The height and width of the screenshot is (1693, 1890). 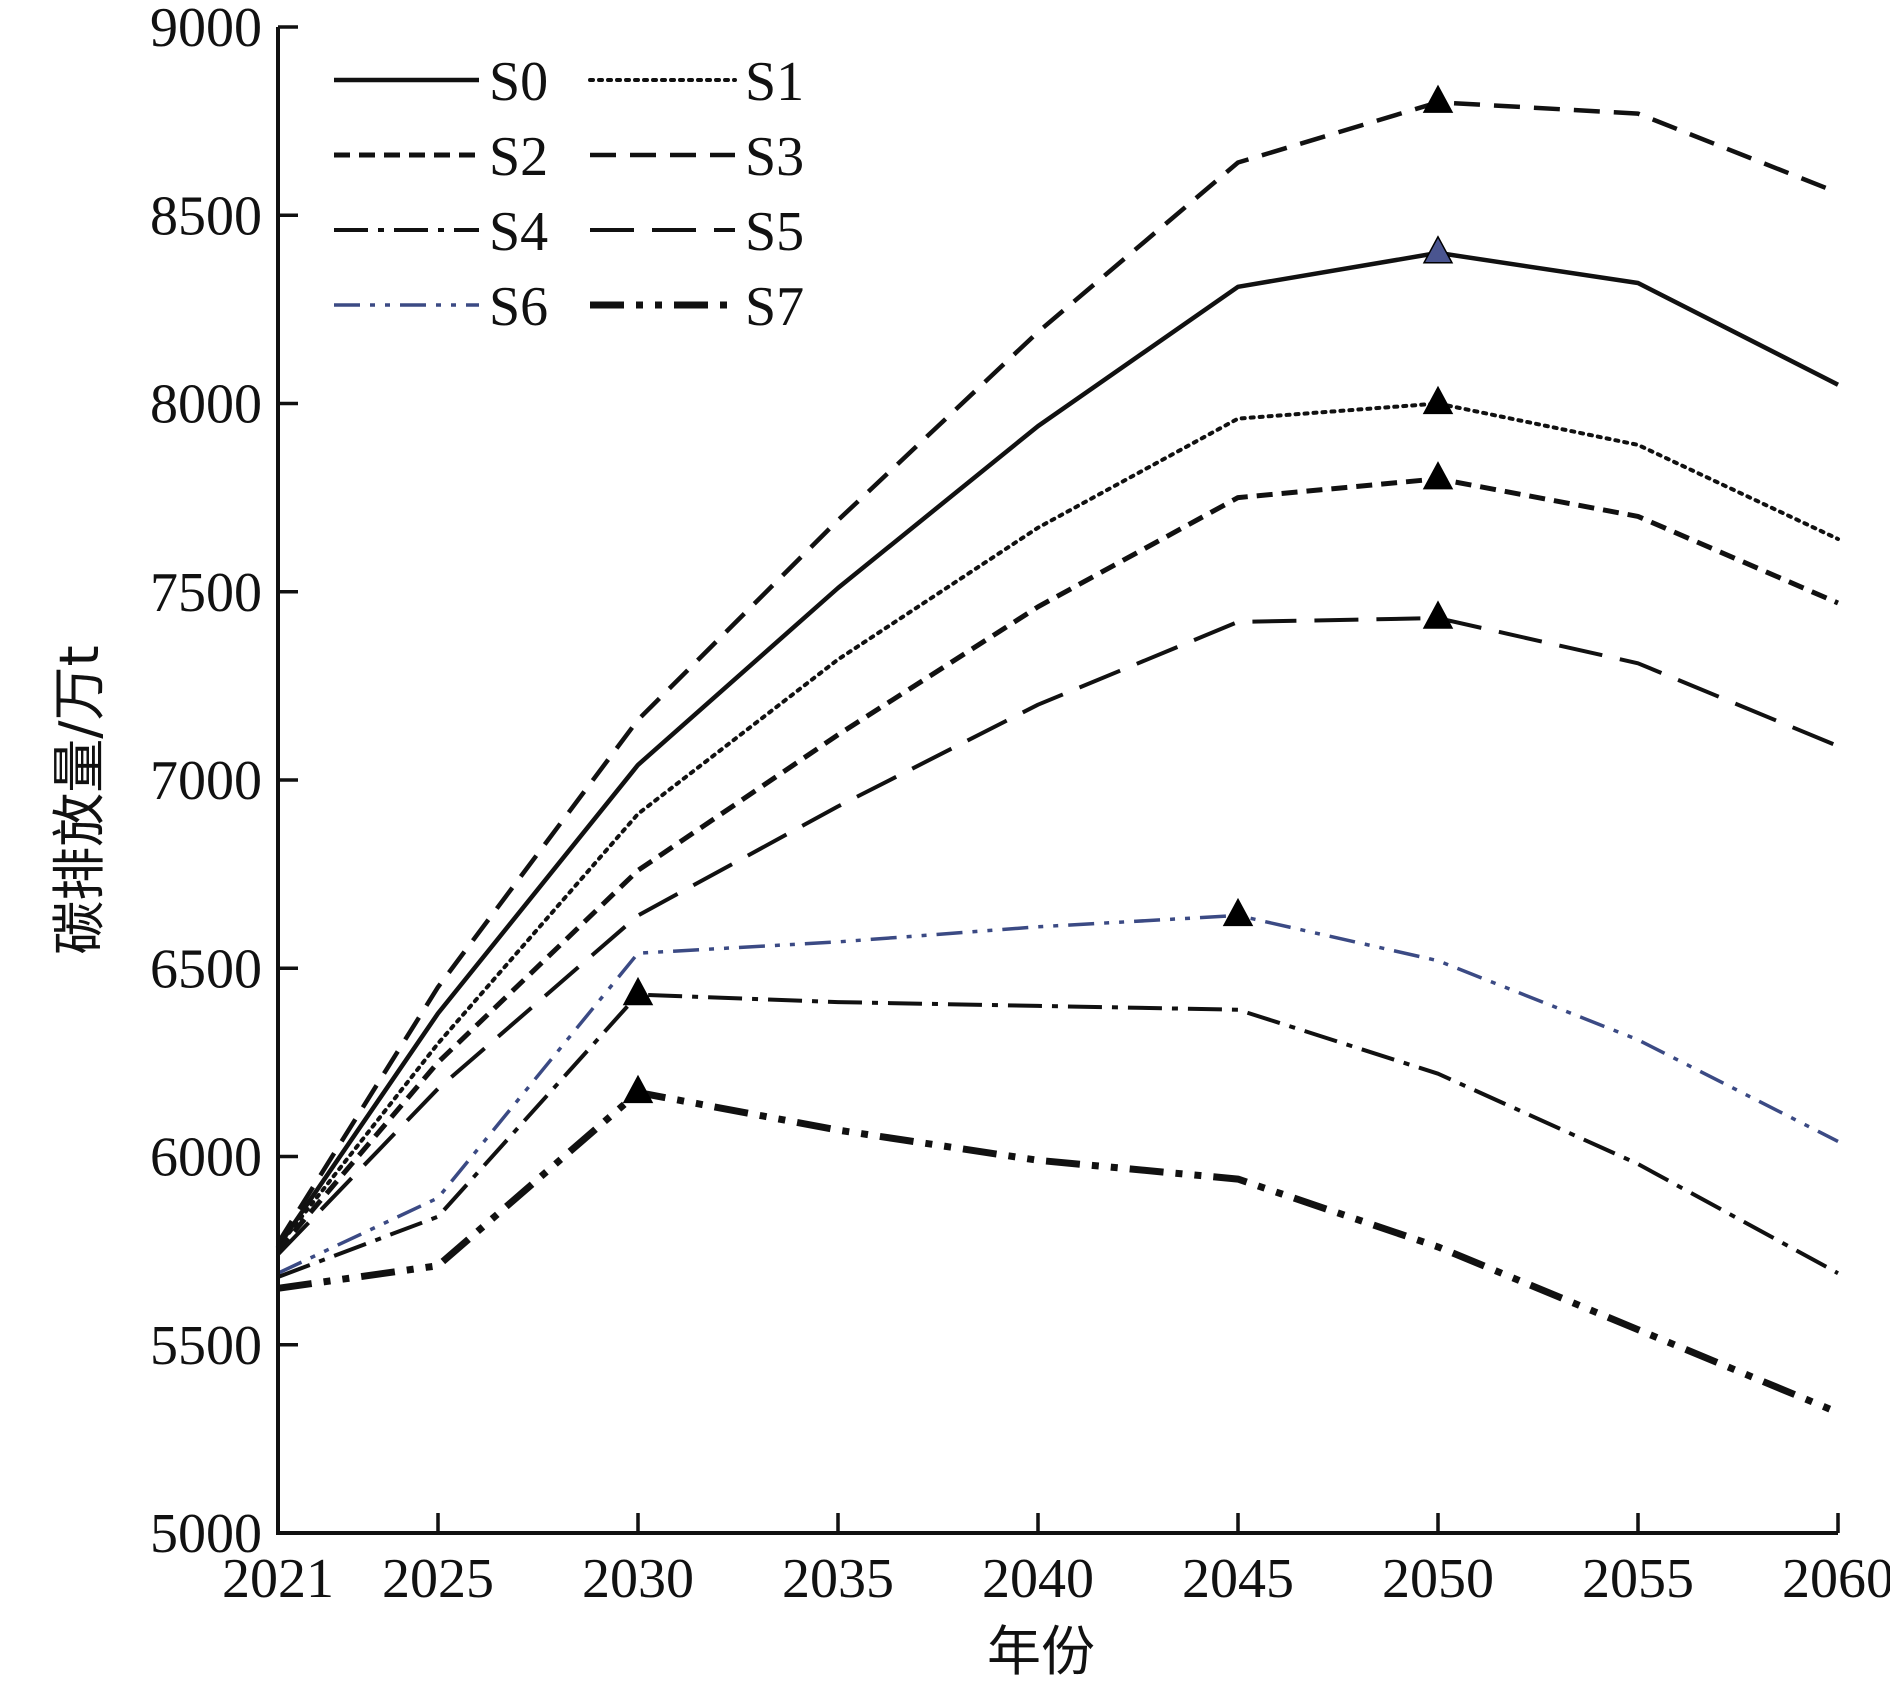 What do you see at coordinates (206, 405) in the screenshot?
I see `y-tick-label: 8000` at bounding box center [206, 405].